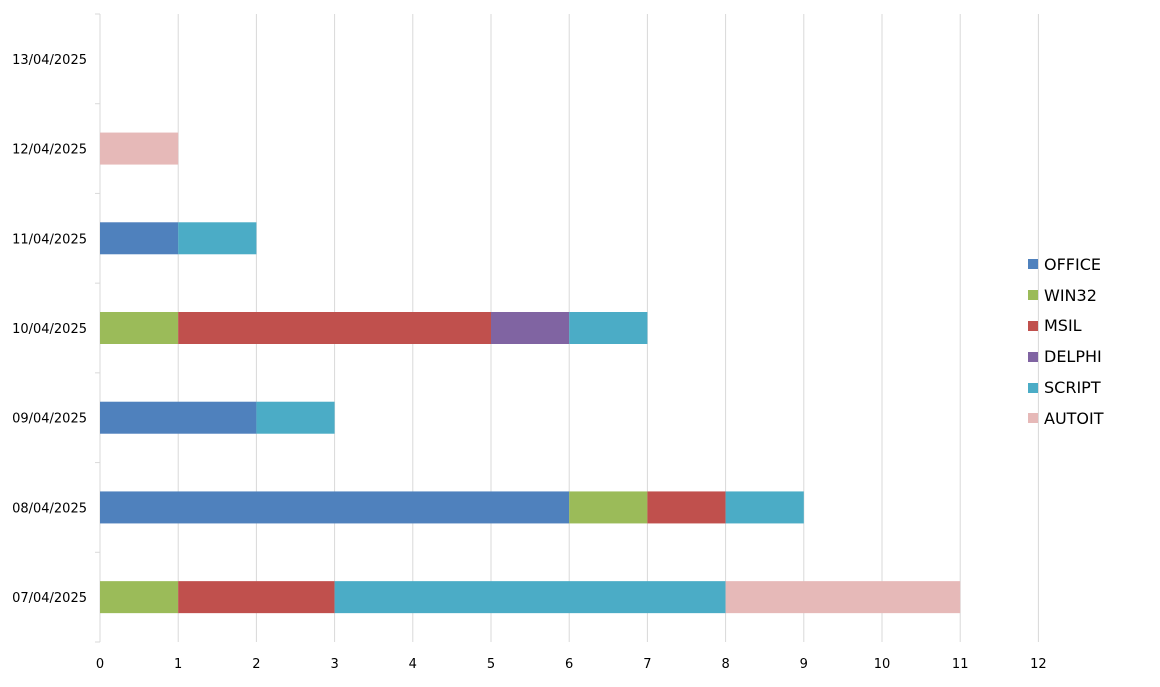 The height and width of the screenshot is (687, 1160). I want to click on legend-item-delphi: DELPHI, so click(1066, 356).